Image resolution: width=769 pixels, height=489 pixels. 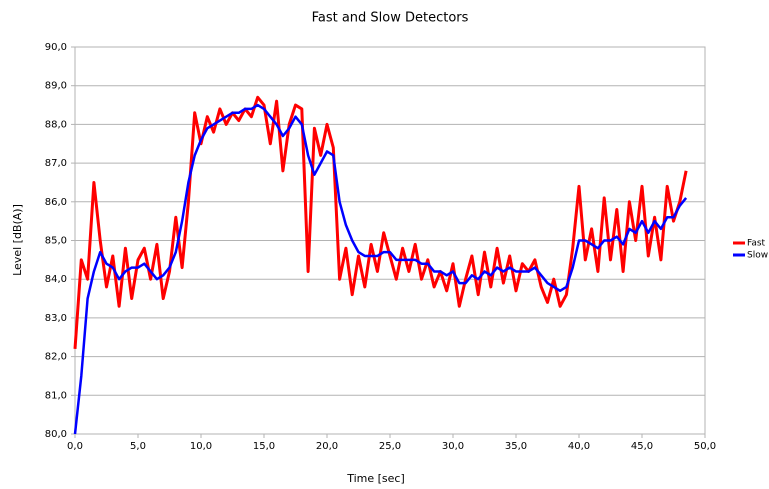 What do you see at coordinates (201, 446) in the screenshot?
I see `x-tick-label: 10,0` at bounding box center [201, 446].